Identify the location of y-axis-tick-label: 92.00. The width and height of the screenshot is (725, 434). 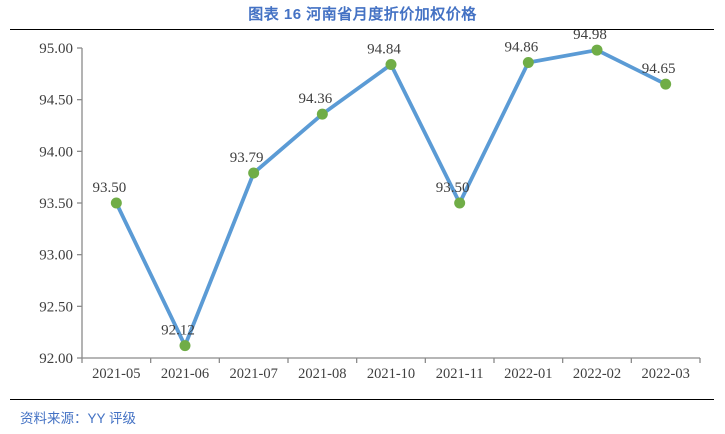
(56, 359).